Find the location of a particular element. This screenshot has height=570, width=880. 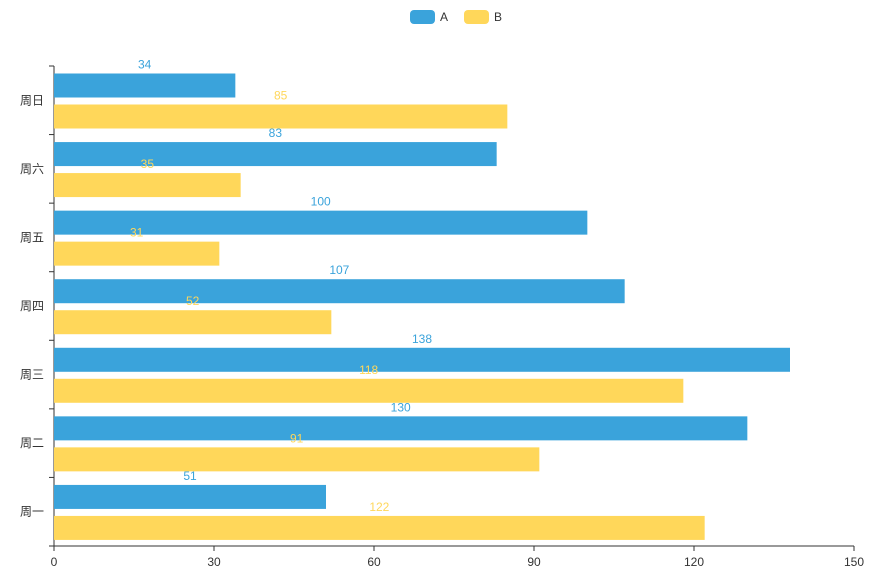

legend-label-a: A is located at coordinates (444, 17).